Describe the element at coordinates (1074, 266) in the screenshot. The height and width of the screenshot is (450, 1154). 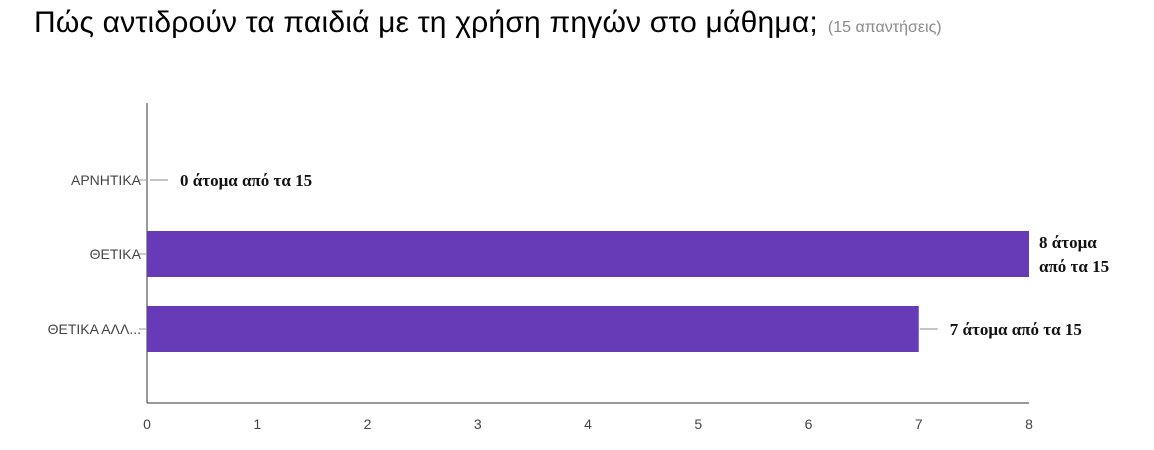
I see `data-label: από τα 15` at that location.